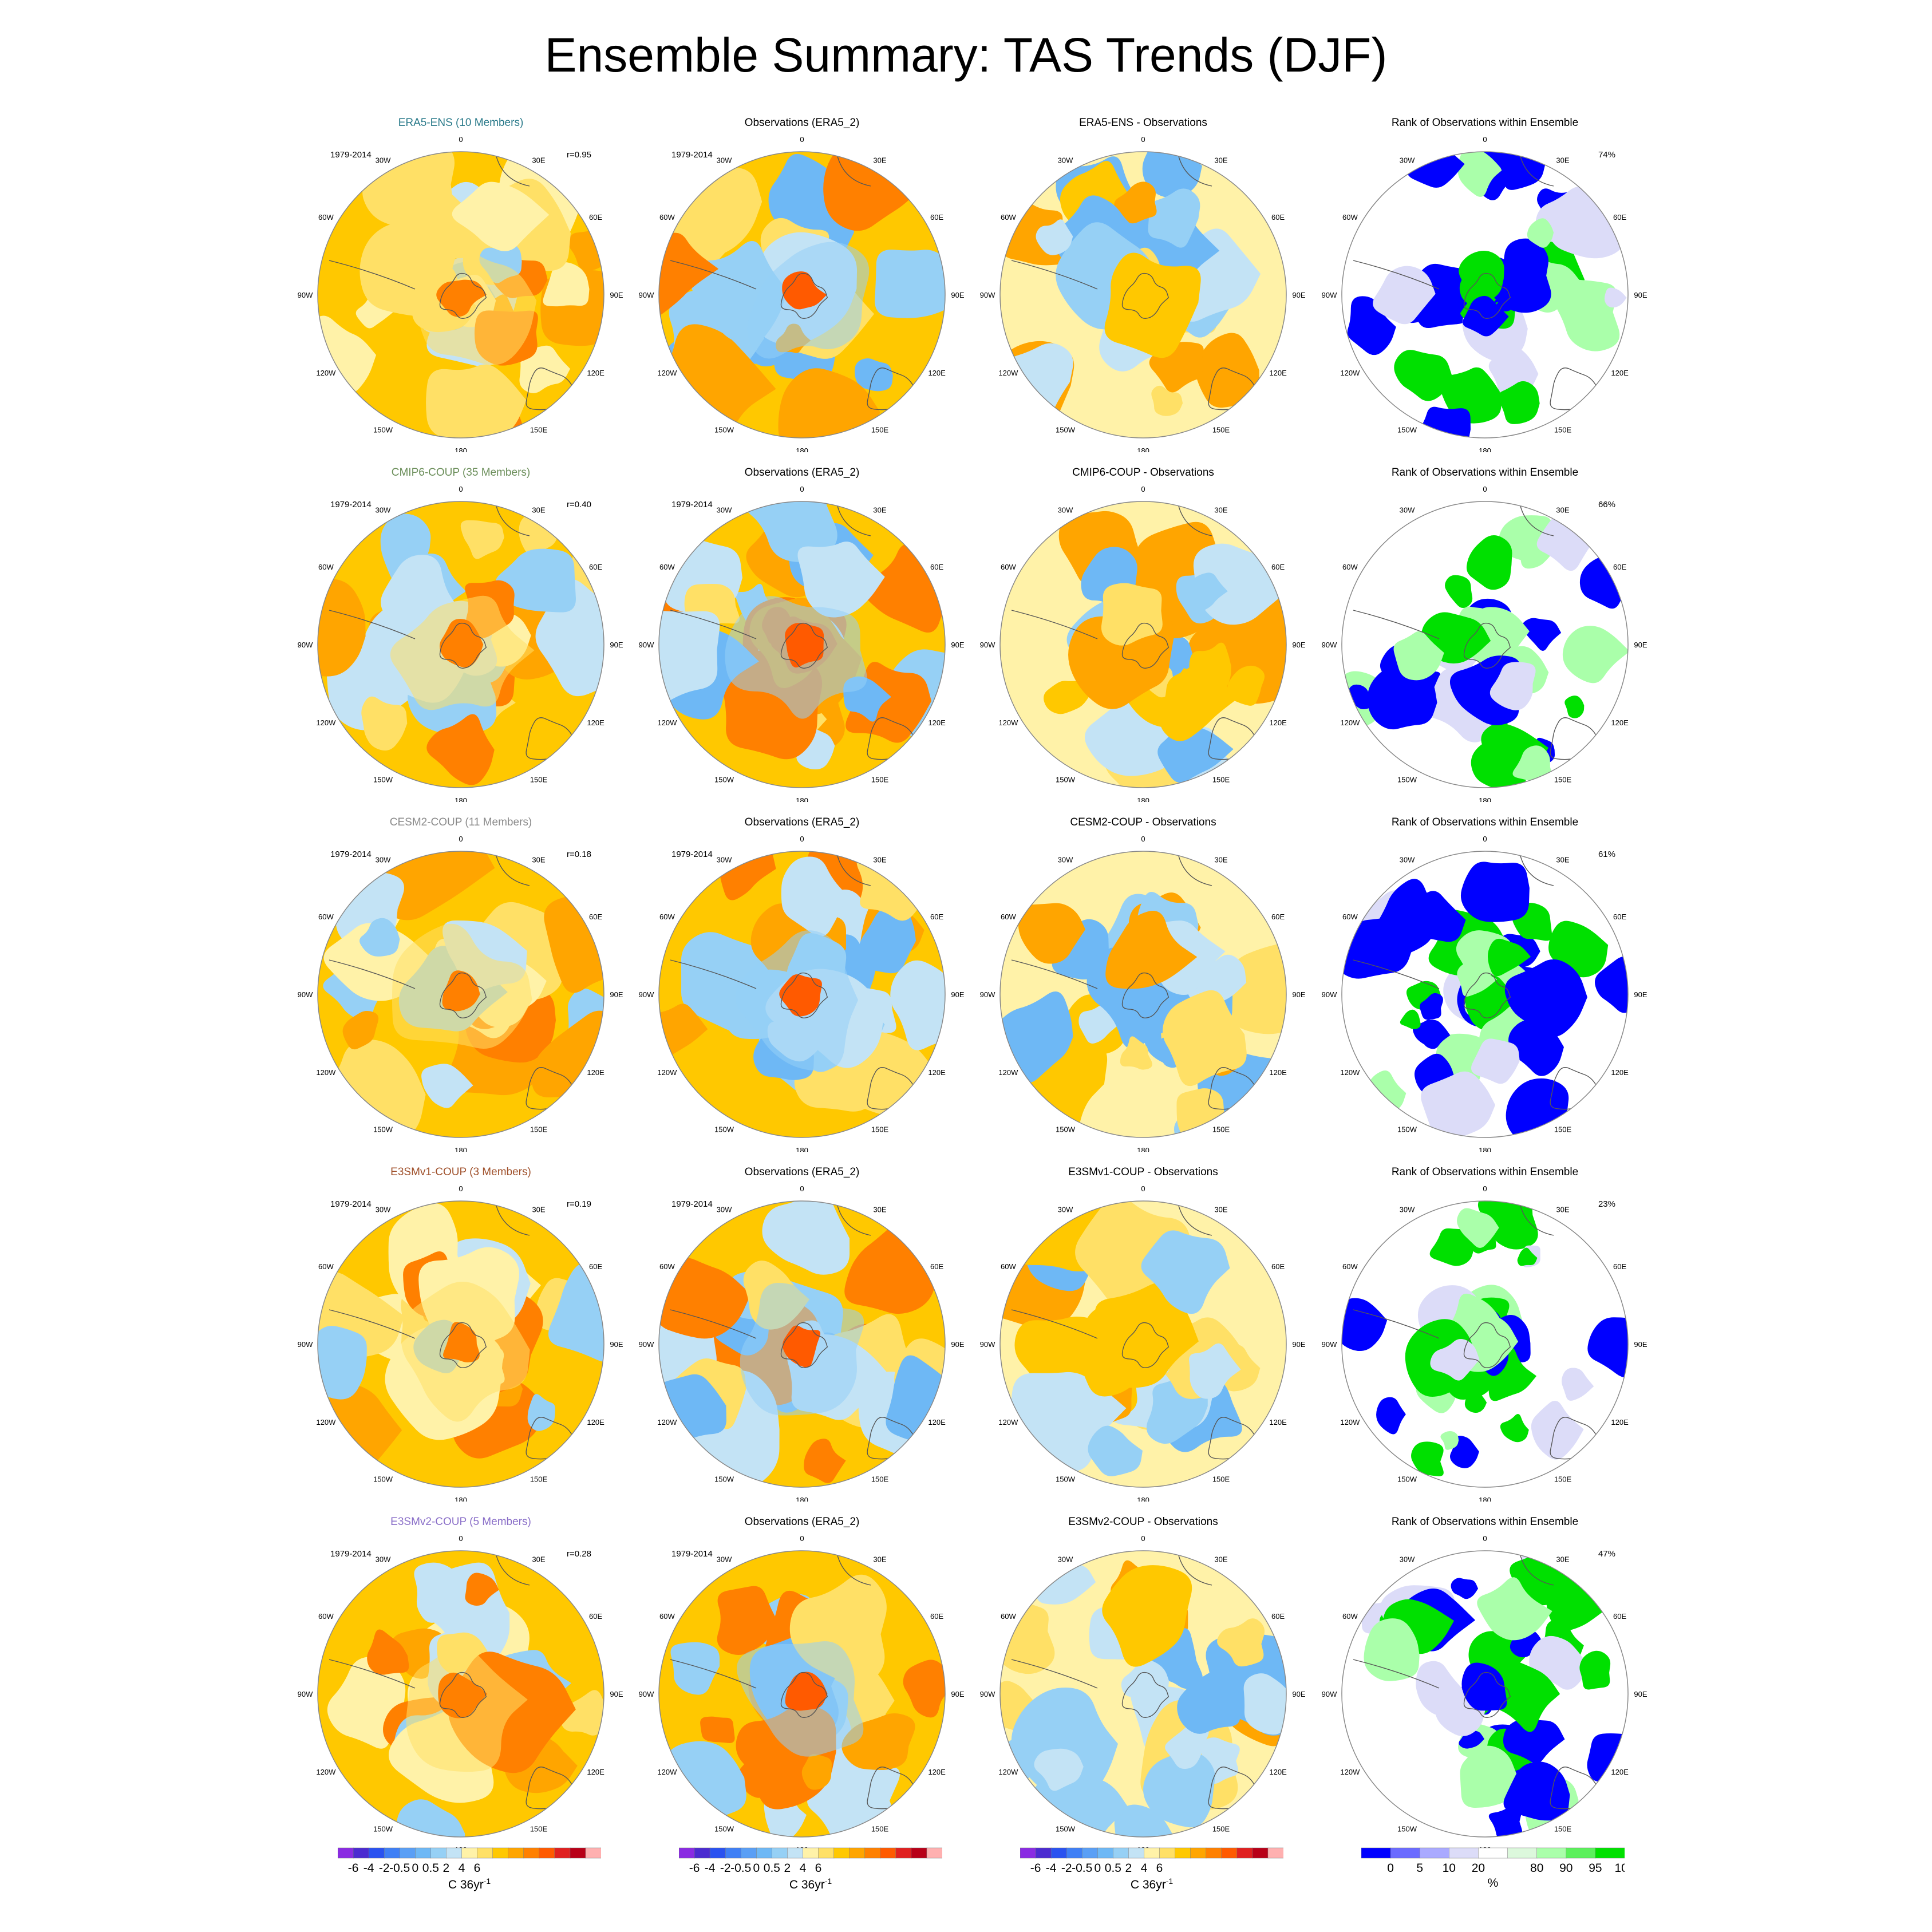 This screenshot has height=1932, width=1932. I want to click on trend-colorbar: -6 -4 -2 -0.5 0 0.5 2 4 6 C 36yr-1, so click(1151, 1878).